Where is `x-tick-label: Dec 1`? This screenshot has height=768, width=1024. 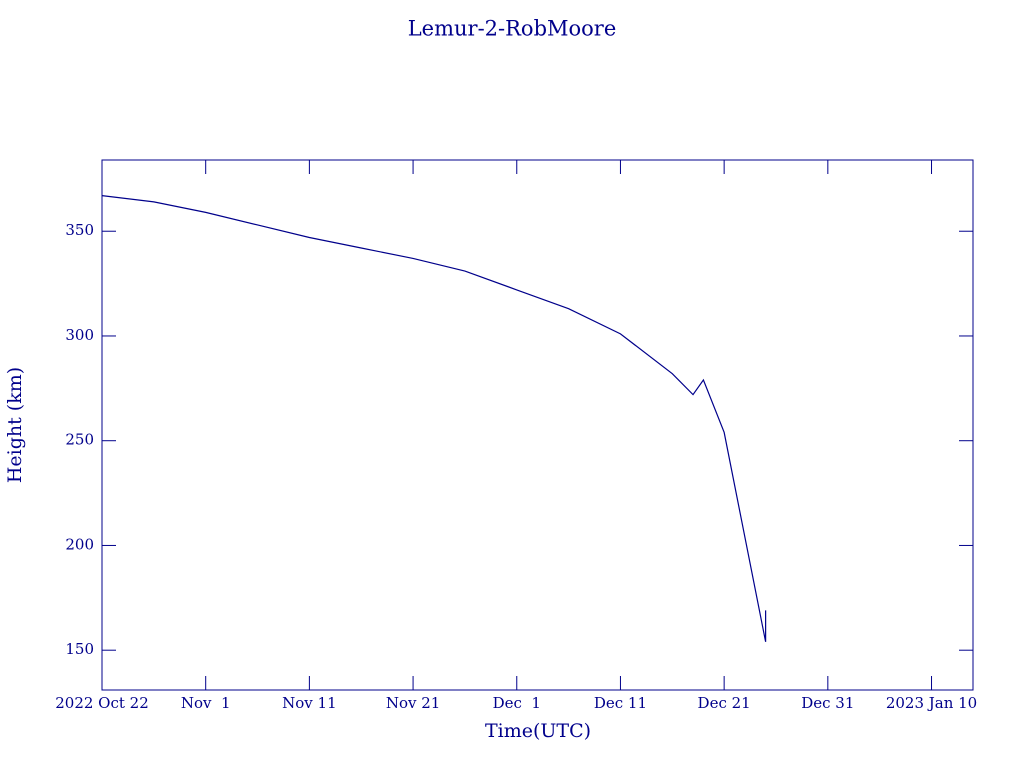 x-tick-label: Dec 1 is located at coordinates (517, 703).